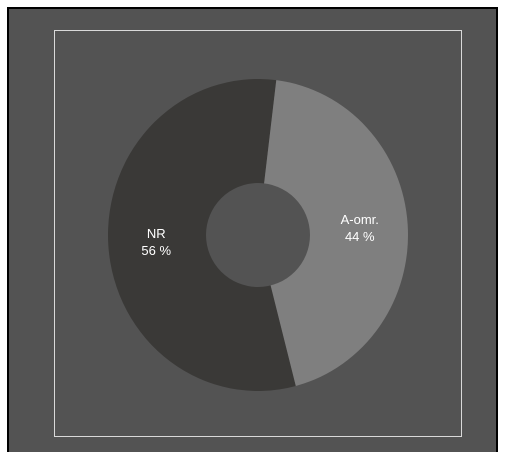 The width and height of the screenshot is (507, 454). Describe the element at coordinates (360, 236) in the screenshot. I see `slice-value-label: 44 %` at that location.